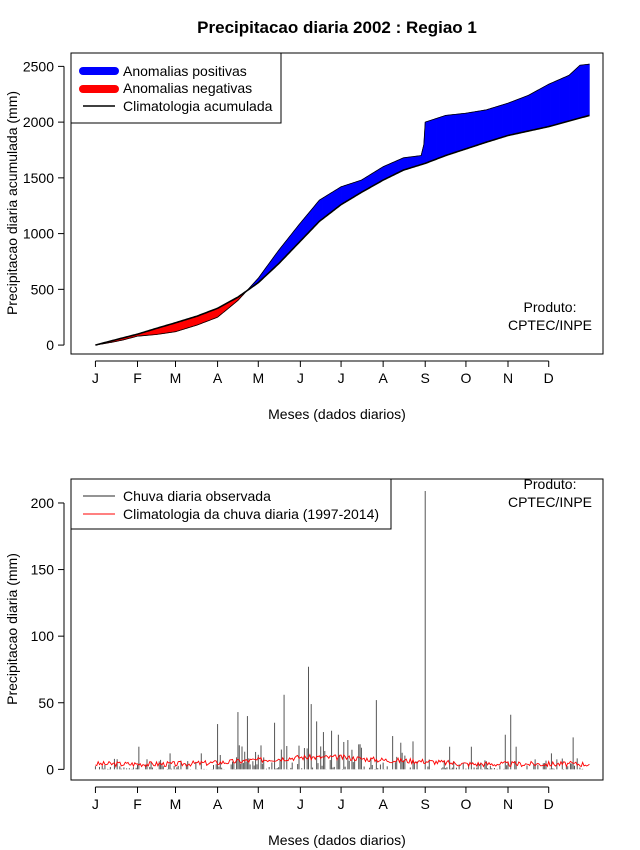  Describe the element at coordinates (342, 761) in the screenshot. I see `daily-climatology-line` at that location.